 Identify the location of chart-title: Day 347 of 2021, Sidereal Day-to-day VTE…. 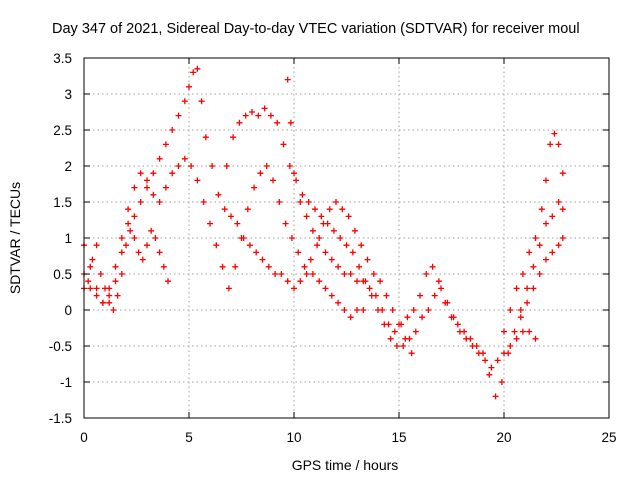
(316, 29).